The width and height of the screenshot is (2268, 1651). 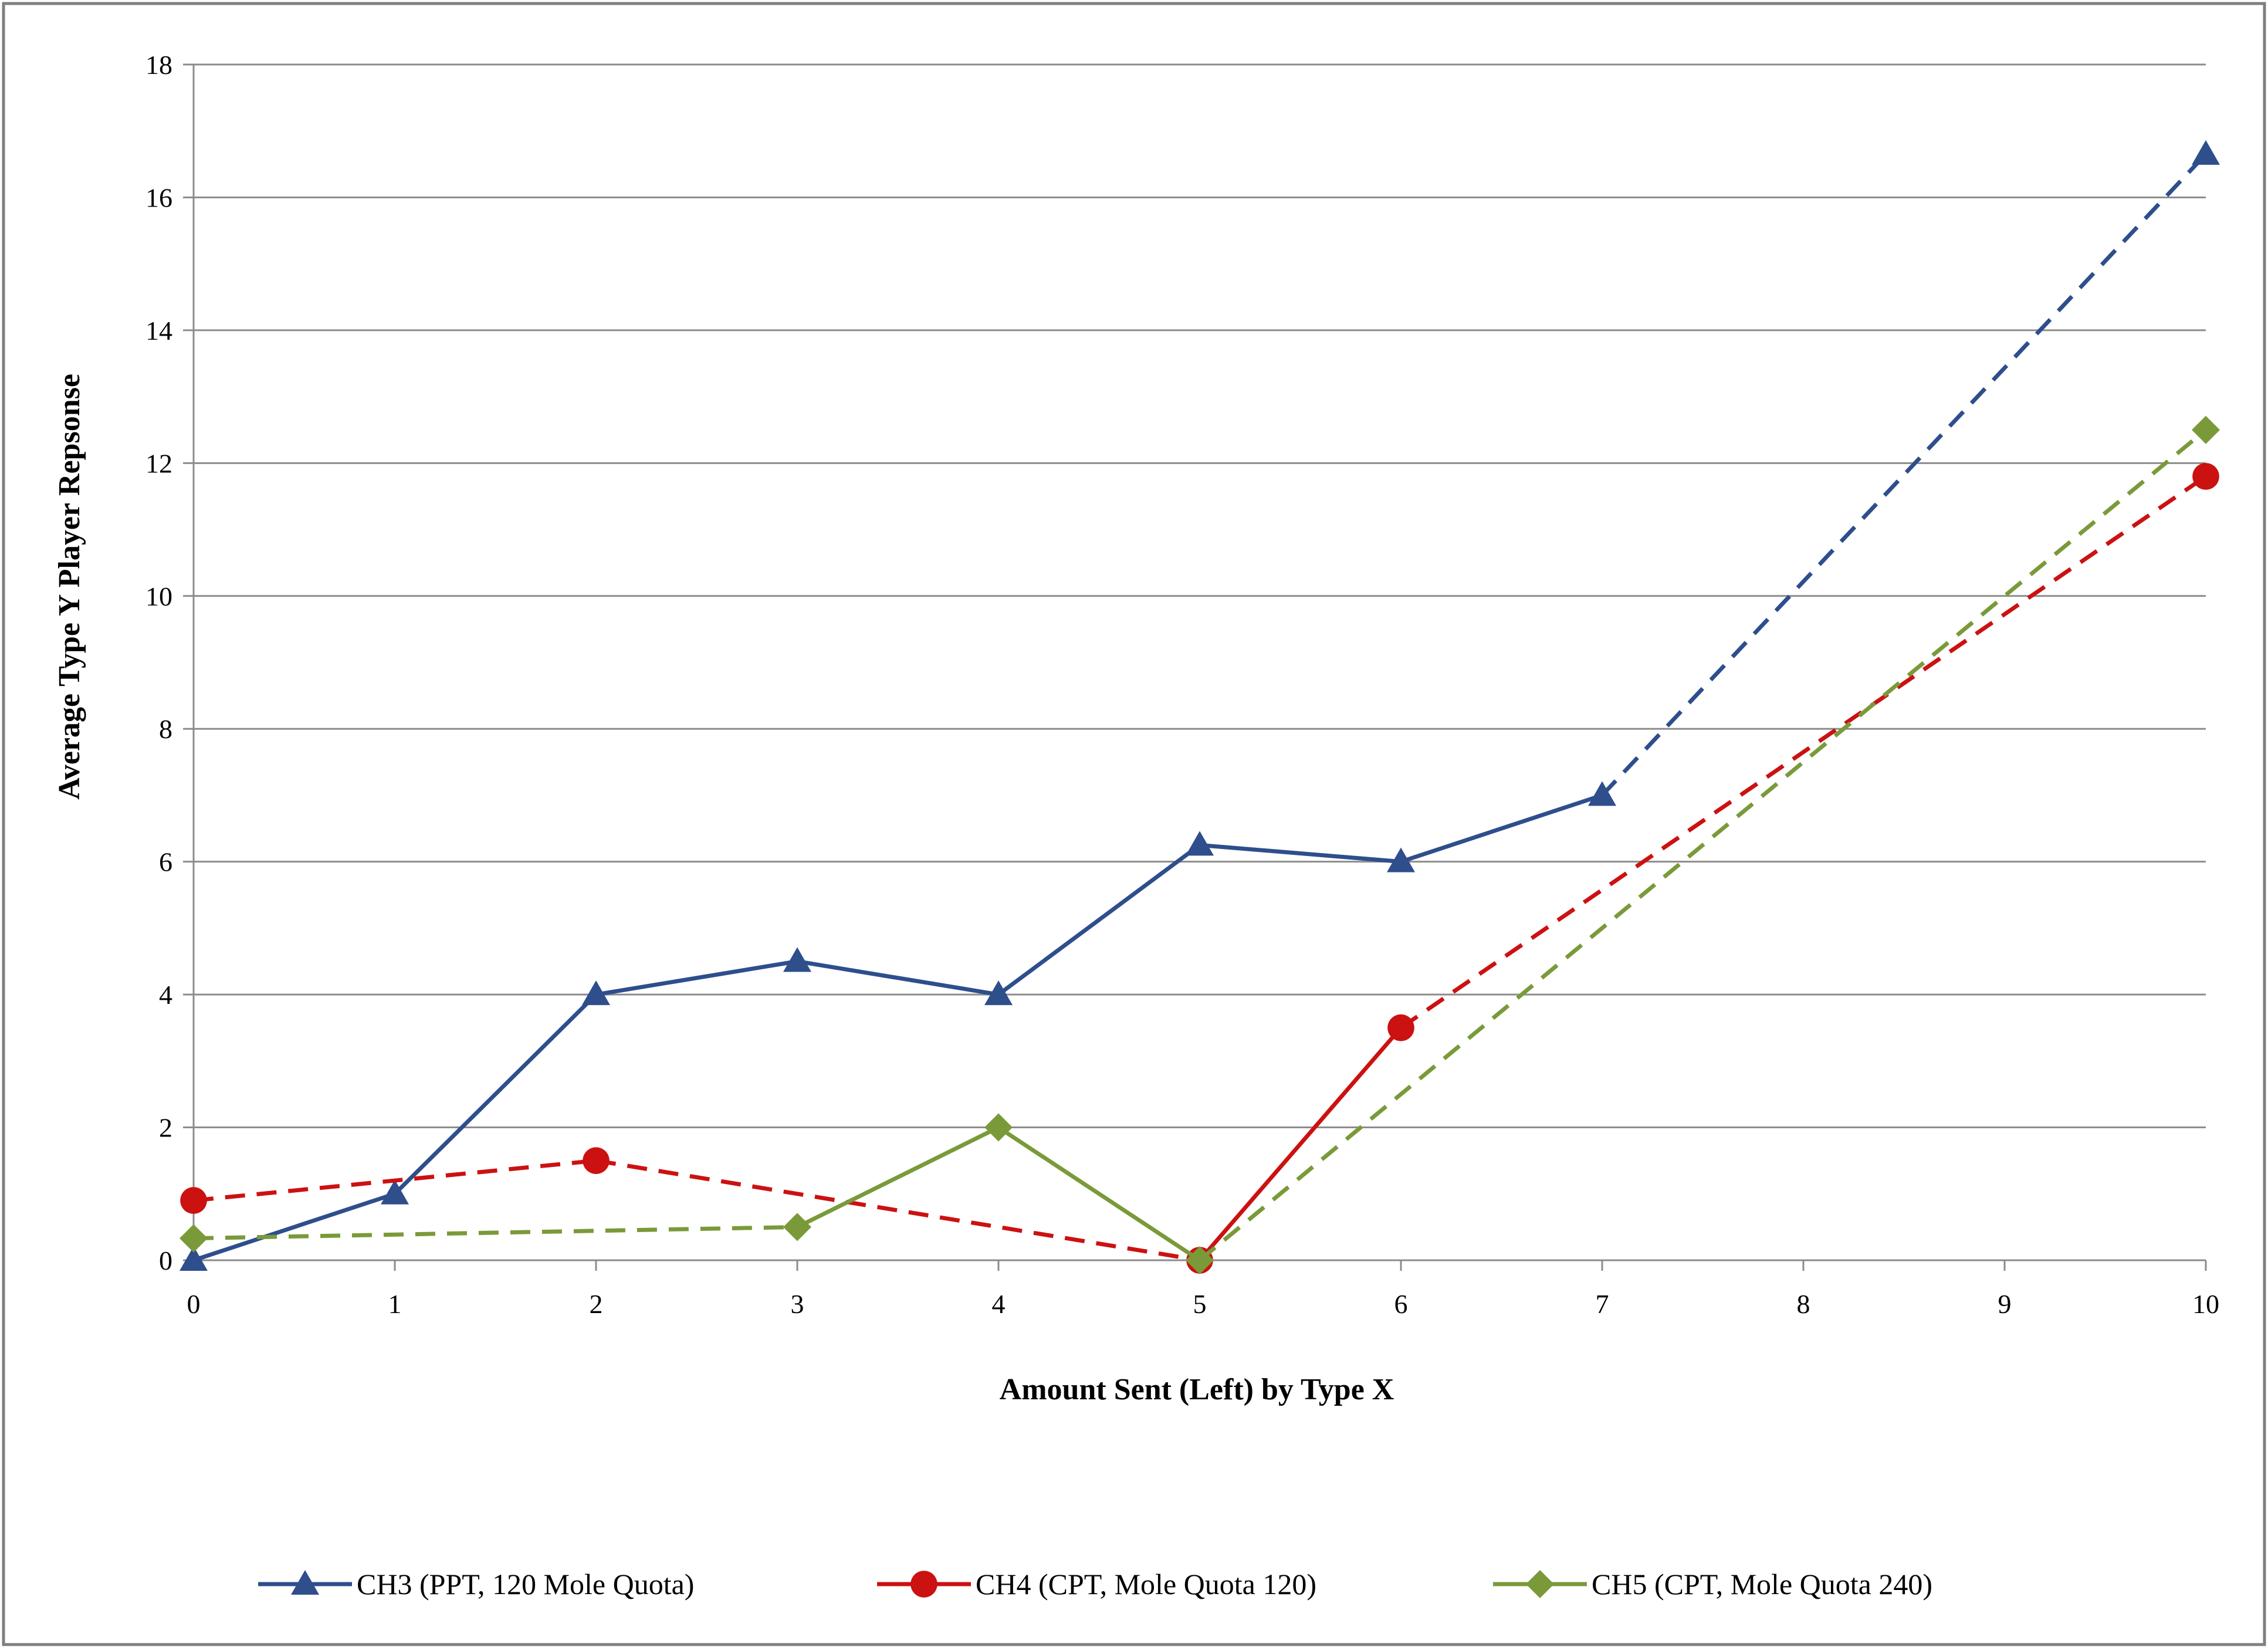 I want to click on x-tick-label: 3, so click(x=797, y=1304).